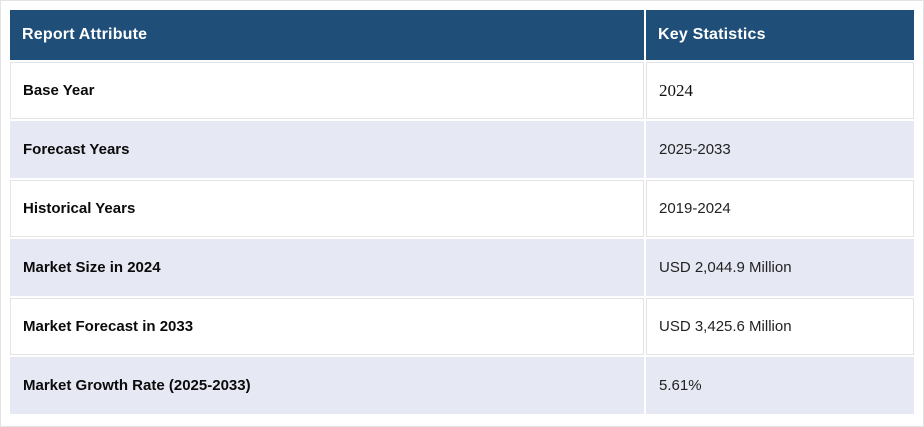 Image resolution: width=924 pixels, height=427 pixels. I want to click on value-cell: USD 2,044.9 Million, so click(780, 267).